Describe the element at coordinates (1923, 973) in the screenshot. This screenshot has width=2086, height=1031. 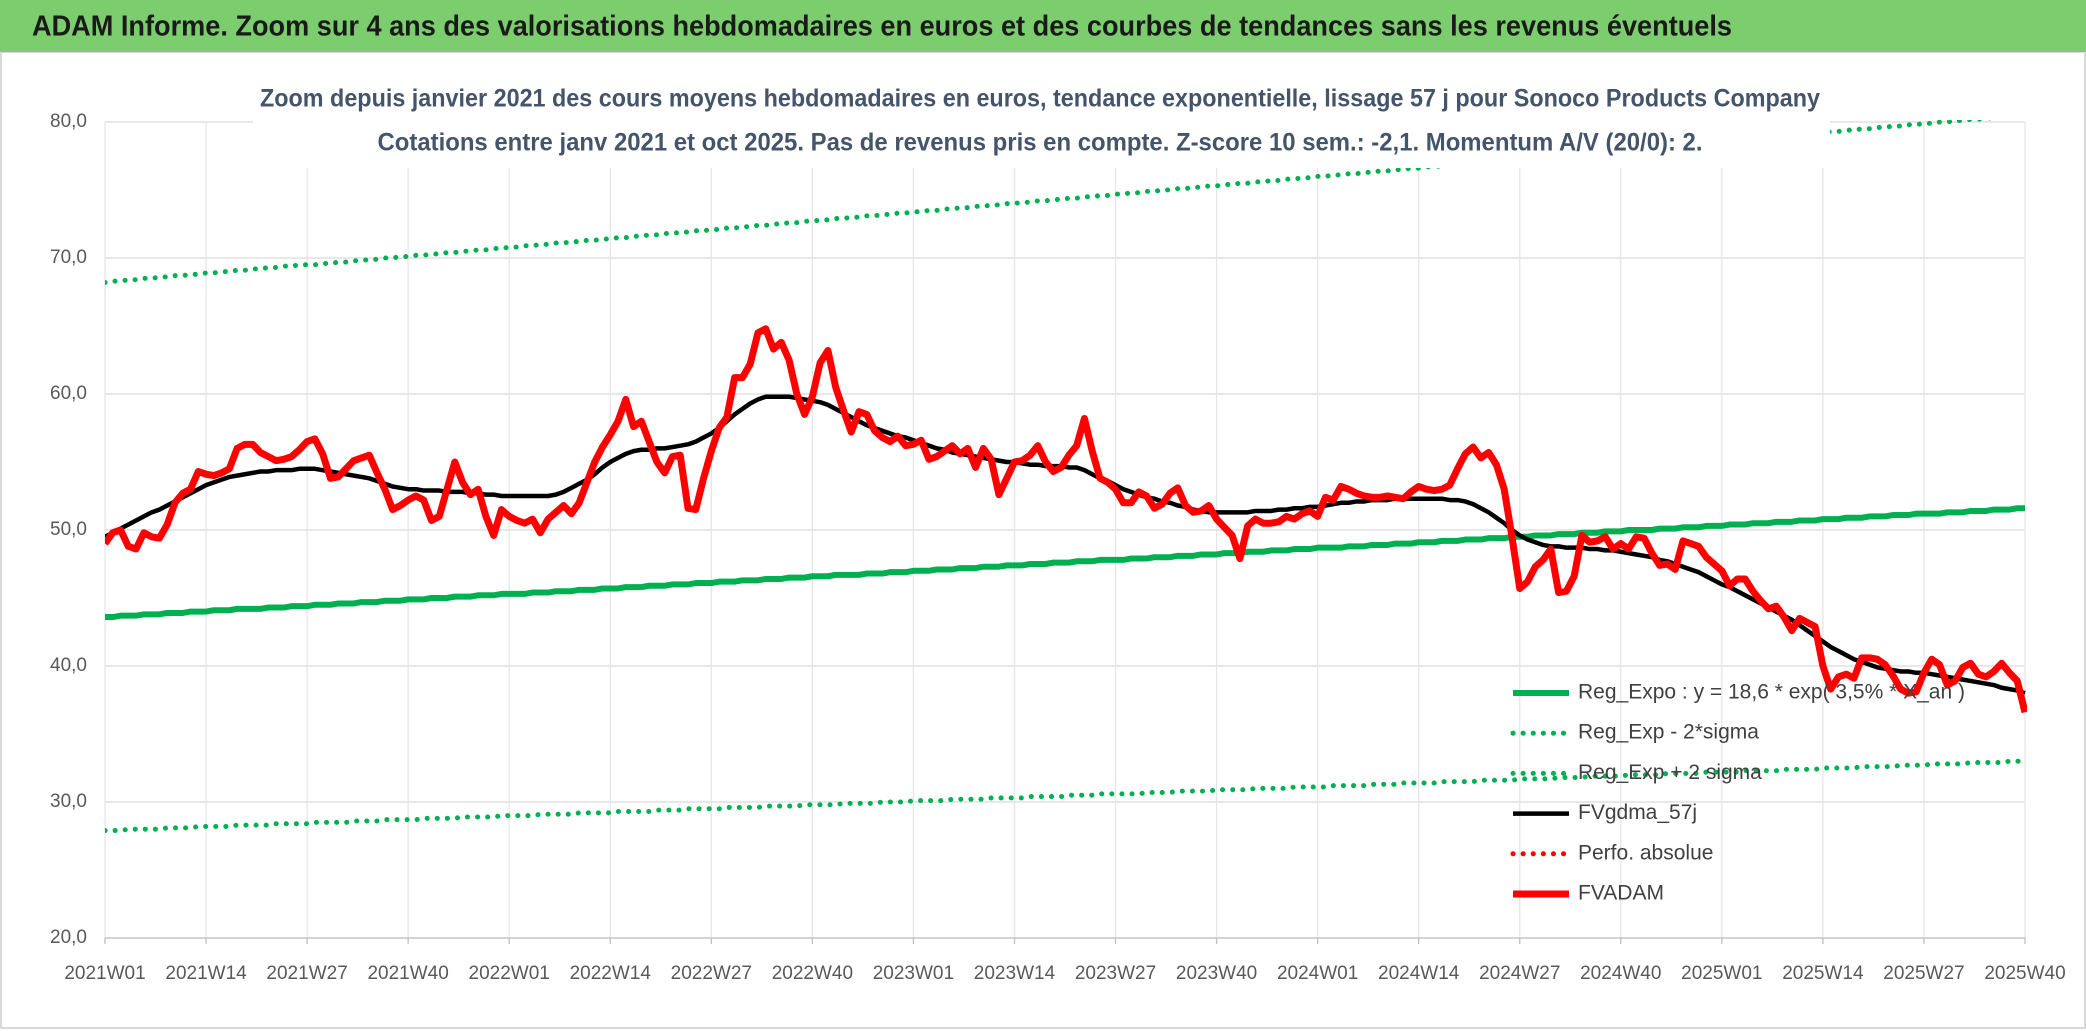
I see `x-tick-label: 2025W27` at that location.